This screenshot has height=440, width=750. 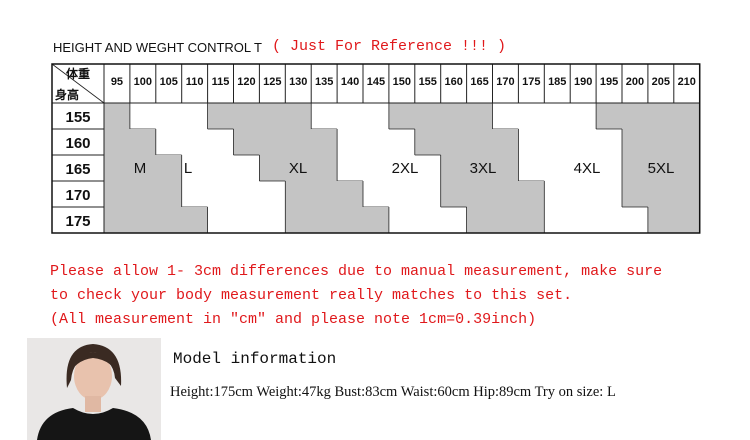 I want to click on size-label: 2XL, so click(x=405, y=168).